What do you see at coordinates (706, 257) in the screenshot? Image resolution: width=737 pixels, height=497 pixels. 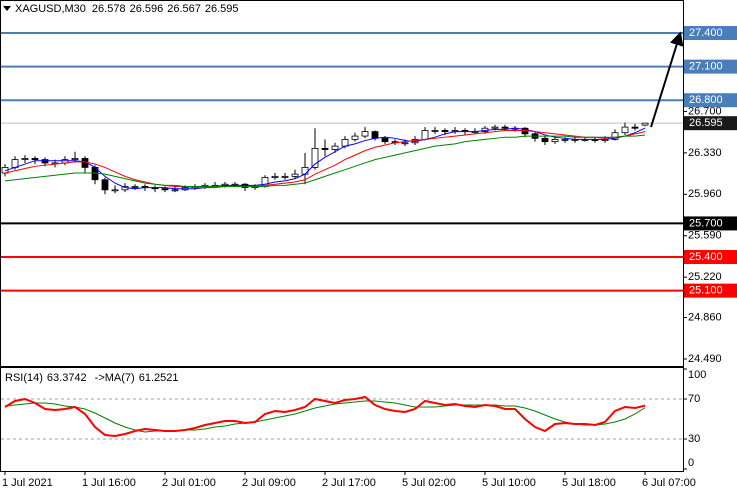 I see `level-label: 25.400` at bounding box center [706, 257].